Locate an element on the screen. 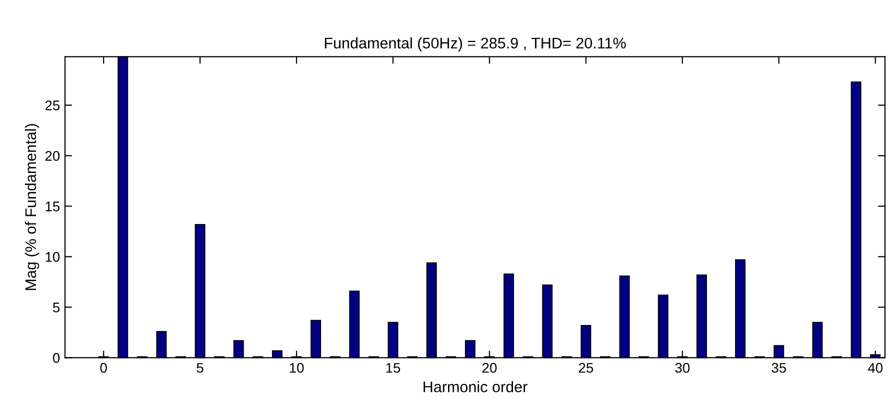 The height and width of the screenshot is (412, 895). x-tick-label: 0 is located at coordinates (103, 367).